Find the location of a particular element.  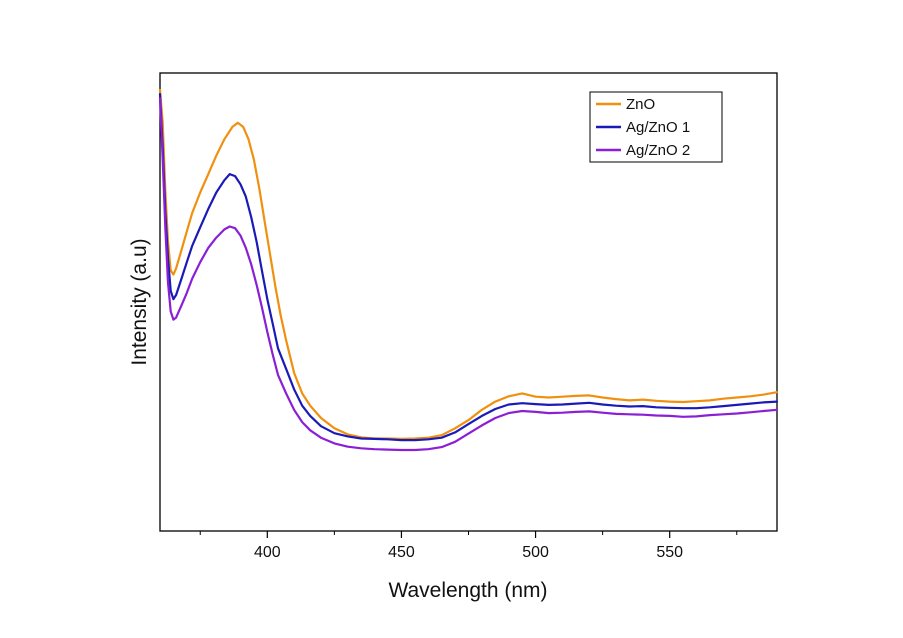

x-tick-label: 450 is located at coordinates (401, 552).